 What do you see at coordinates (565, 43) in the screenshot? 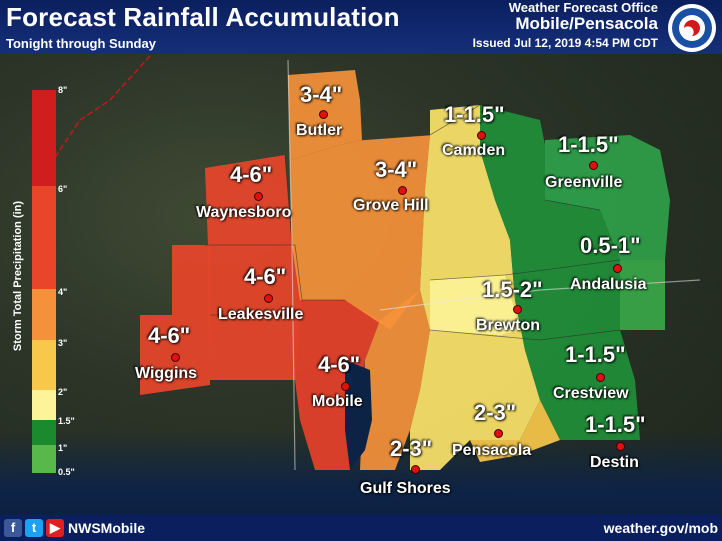
I see `issued-timestamp: Issued Jul 12, 2019 4:54 PM CDT` at bounding box center [565, 43].